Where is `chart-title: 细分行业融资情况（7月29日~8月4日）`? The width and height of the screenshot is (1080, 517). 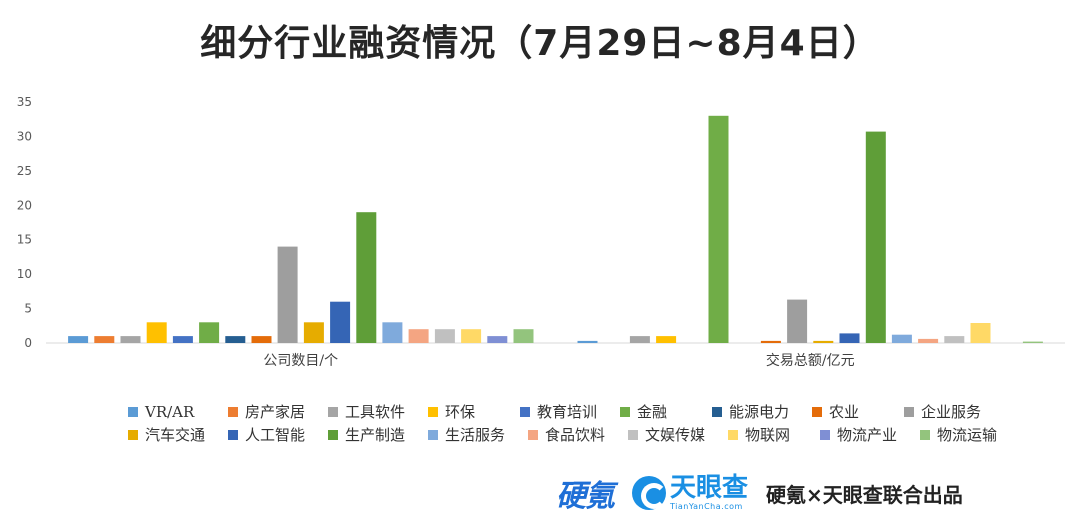 chart-title: 细分行业融资情况（7月29日~8月4日） is located at coordinates (540, 43).